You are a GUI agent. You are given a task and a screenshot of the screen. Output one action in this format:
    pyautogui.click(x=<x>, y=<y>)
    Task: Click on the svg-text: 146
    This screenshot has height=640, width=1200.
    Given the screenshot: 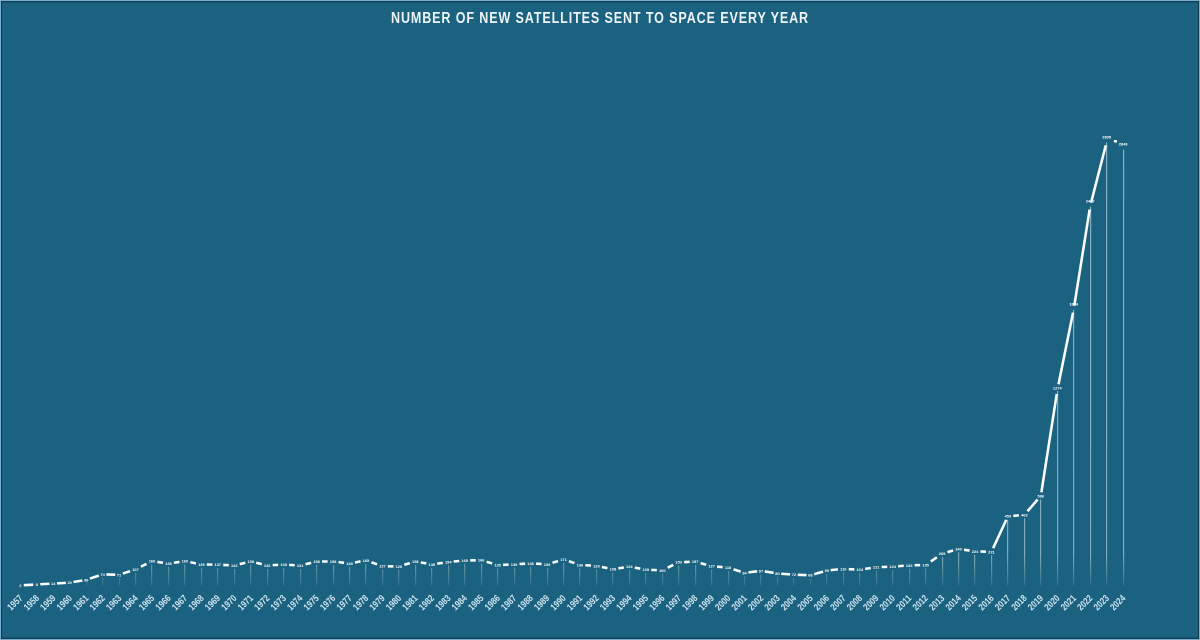 What is the action you would take?
    pyautogui.click(x=530, y=563)
    